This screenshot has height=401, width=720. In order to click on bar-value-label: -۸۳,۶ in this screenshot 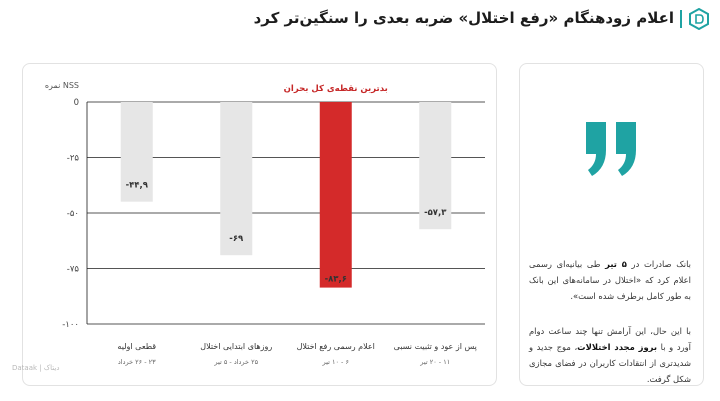, I will do `click(336, 280)`.